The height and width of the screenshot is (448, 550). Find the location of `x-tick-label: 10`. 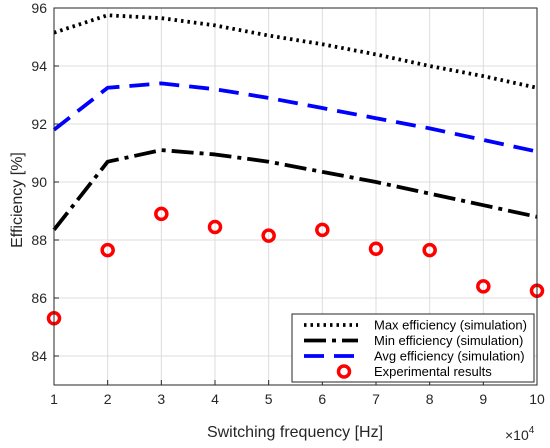

x-tick-label: 10 is located at coordinates (537, 399).